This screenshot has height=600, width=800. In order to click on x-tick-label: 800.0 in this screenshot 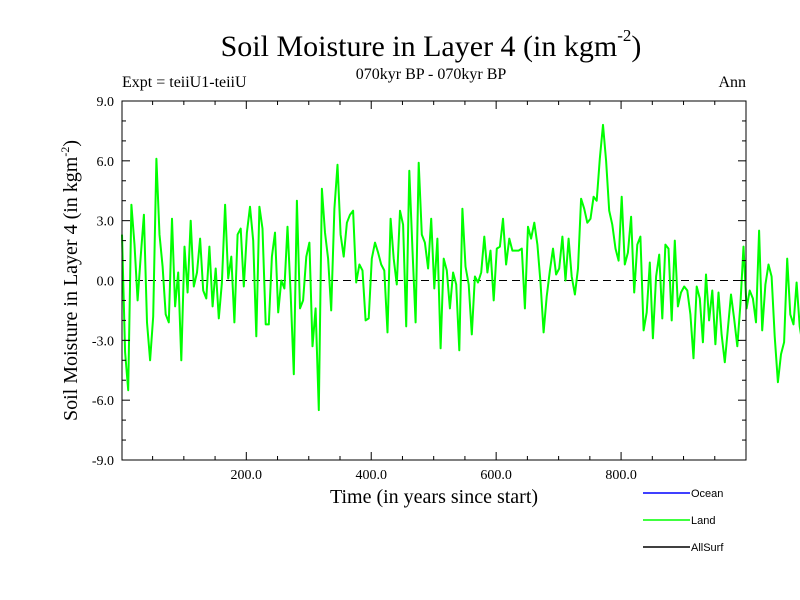, I will do `click(621, 475)`.